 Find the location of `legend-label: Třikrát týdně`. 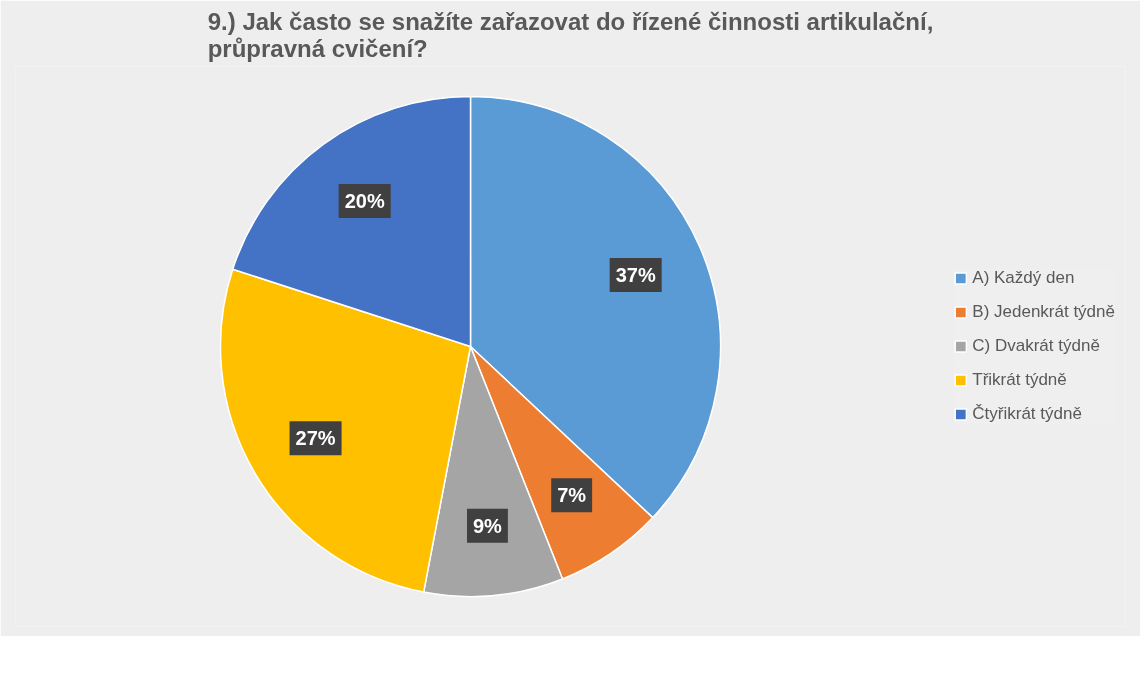

legend-label: Třikrát týdně is located at coordinates (1019, 380).